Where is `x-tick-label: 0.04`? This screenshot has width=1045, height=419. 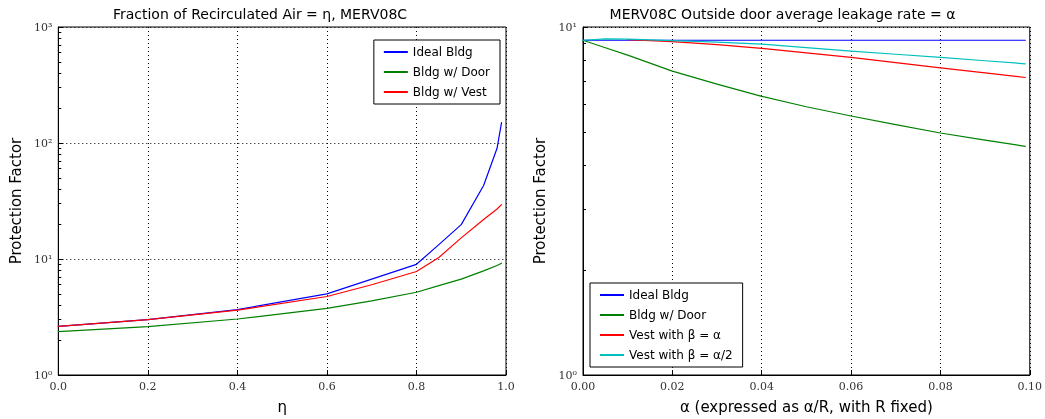 x-tick-label: 0.04 is located at coordinates (761, 386).